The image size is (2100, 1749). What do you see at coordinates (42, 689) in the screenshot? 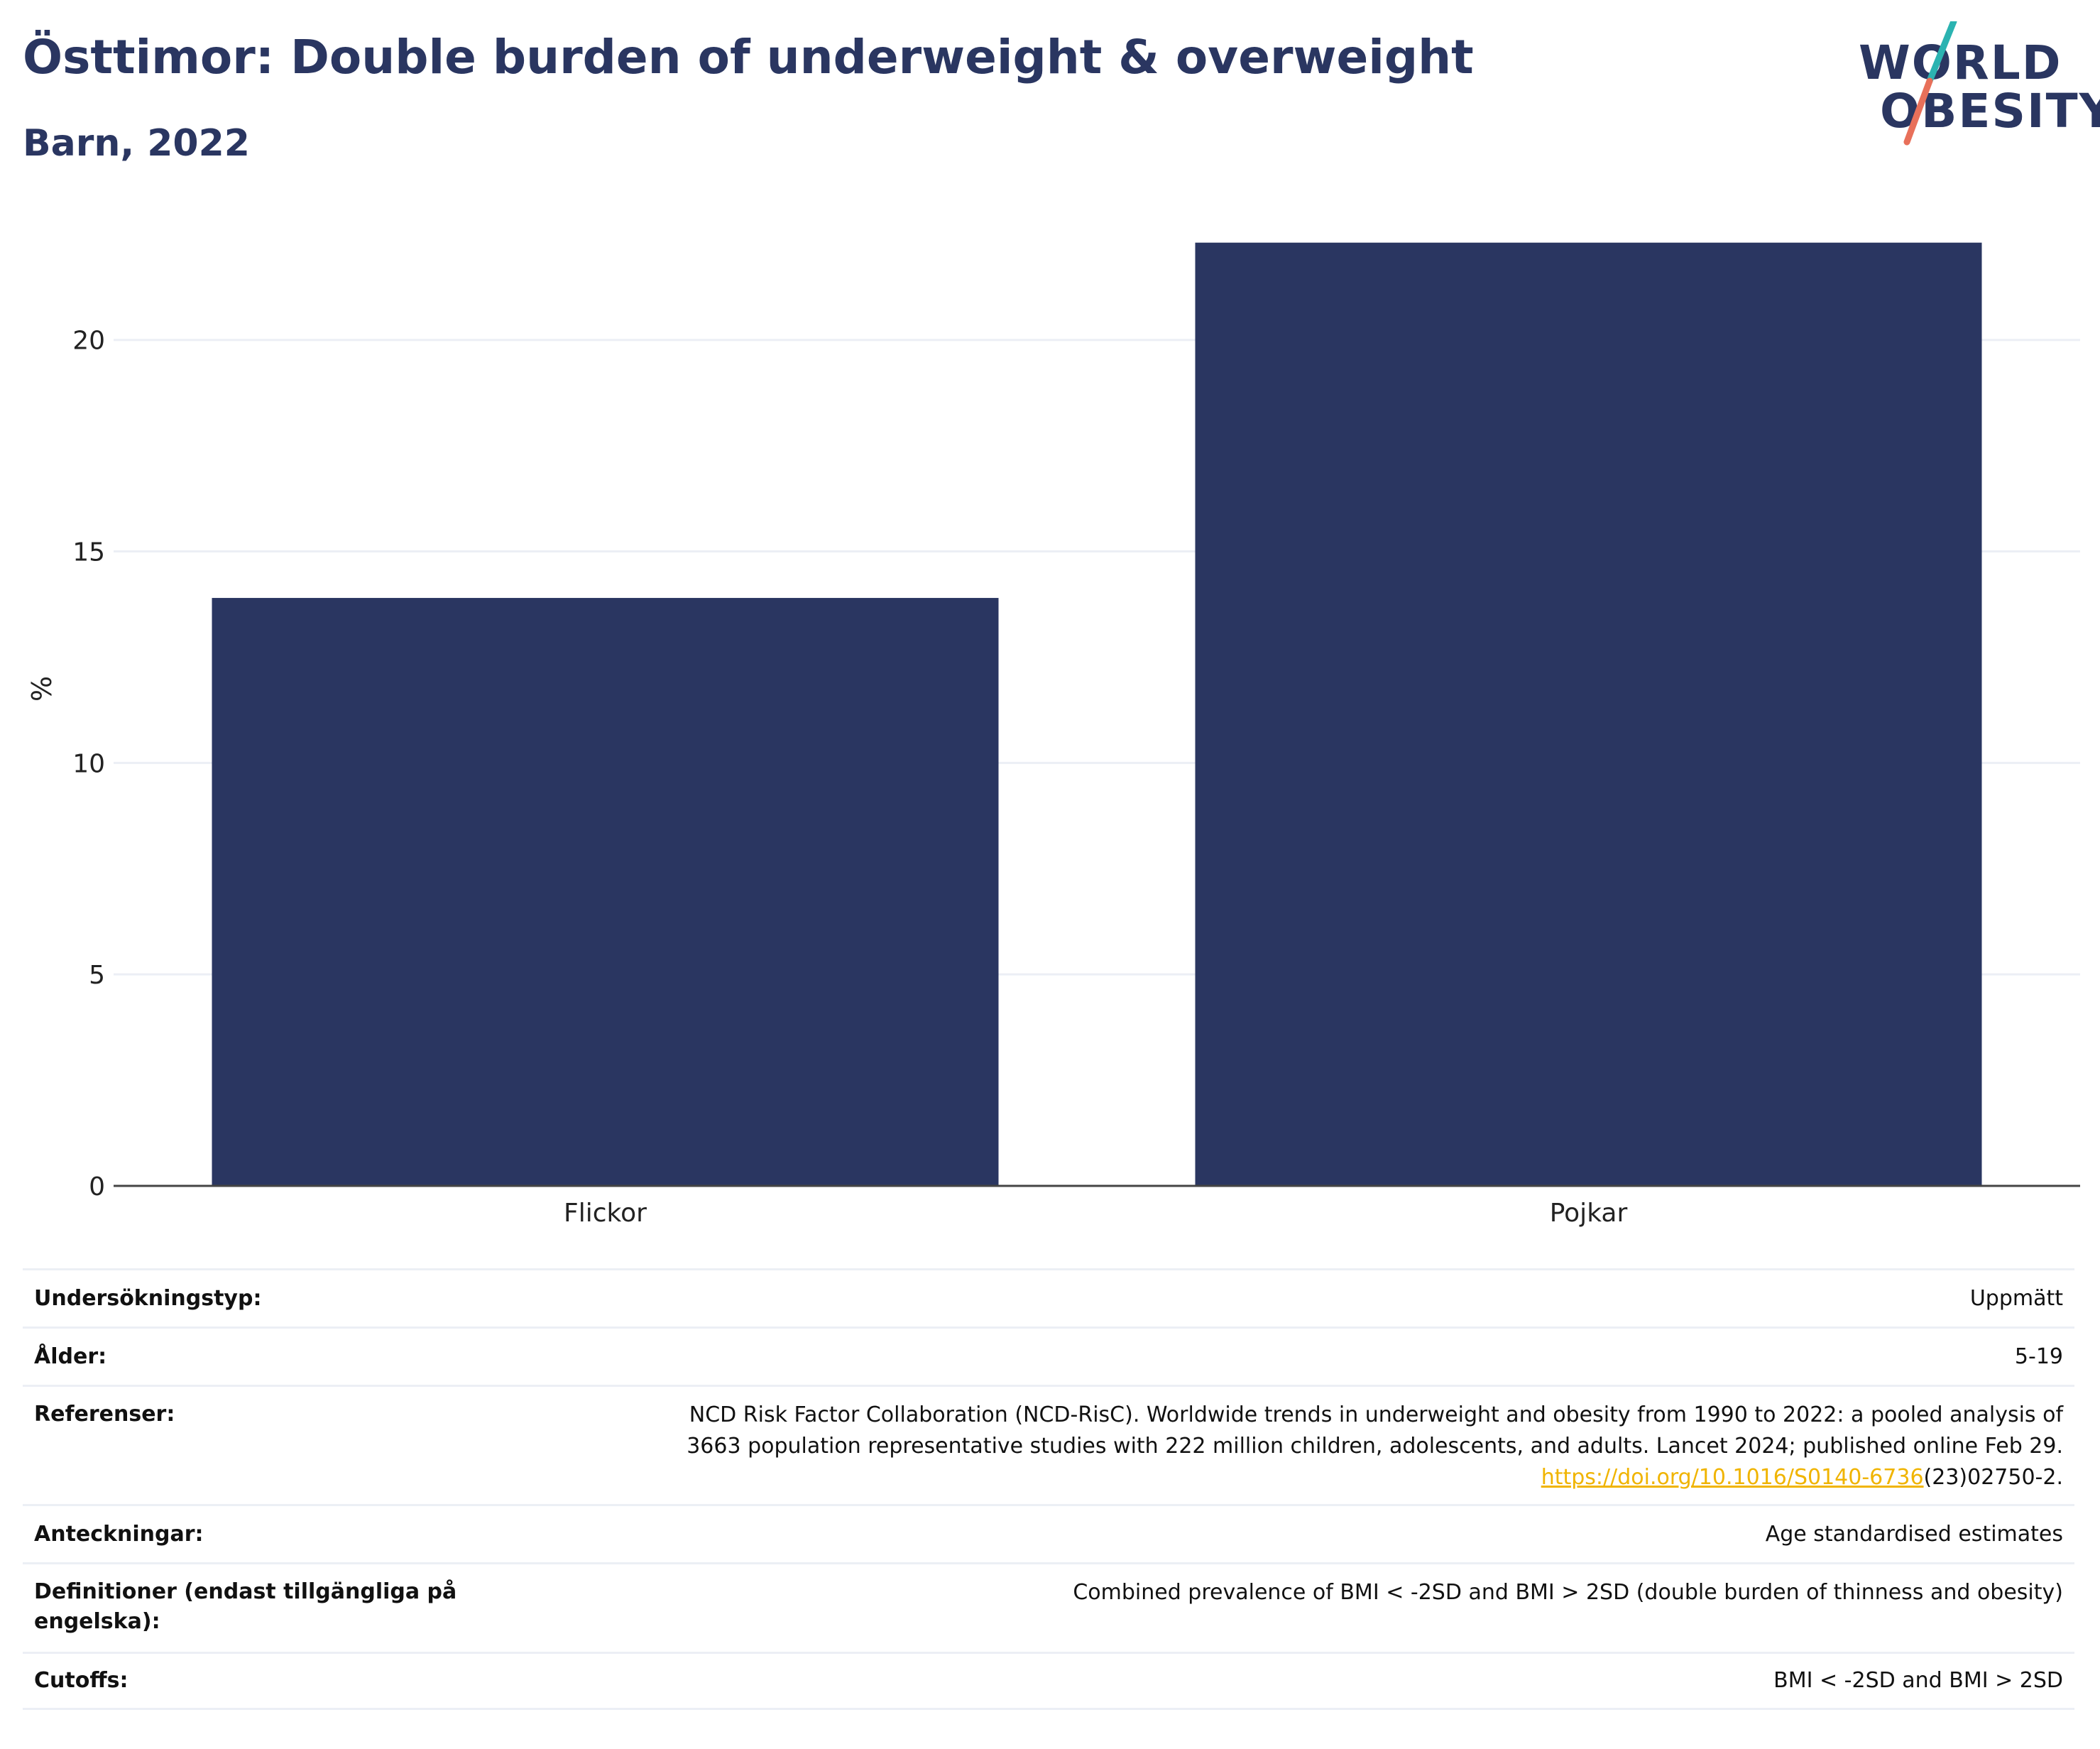
I see `y-axis-title: %` at bounding box center [42, 689].